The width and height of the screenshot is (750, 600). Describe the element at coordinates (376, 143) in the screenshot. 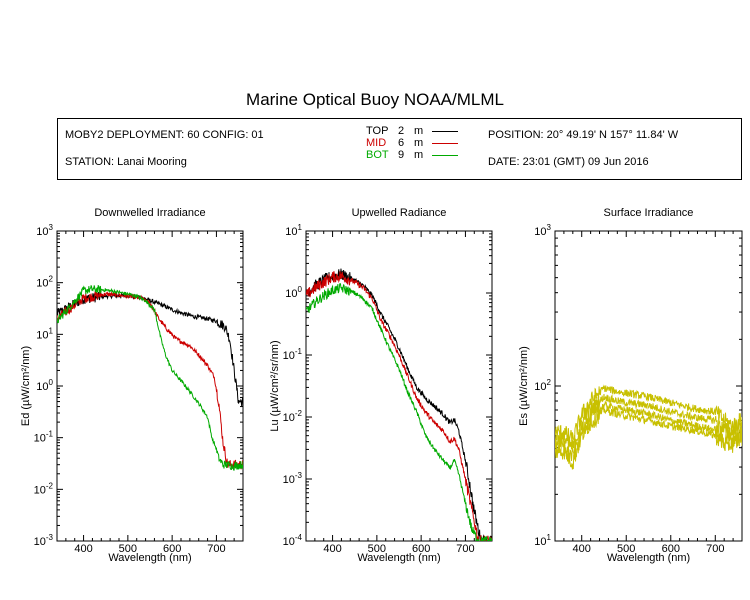

I see `legend-name: MID` at that location.